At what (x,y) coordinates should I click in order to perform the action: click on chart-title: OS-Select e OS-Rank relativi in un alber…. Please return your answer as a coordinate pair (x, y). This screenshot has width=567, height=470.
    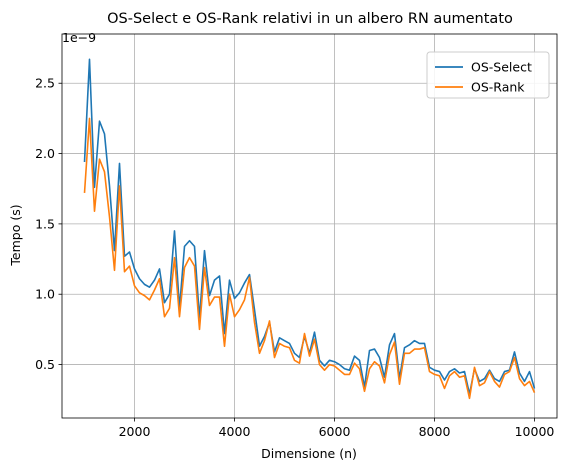
    Looking at the image, I should click on (310, 19).